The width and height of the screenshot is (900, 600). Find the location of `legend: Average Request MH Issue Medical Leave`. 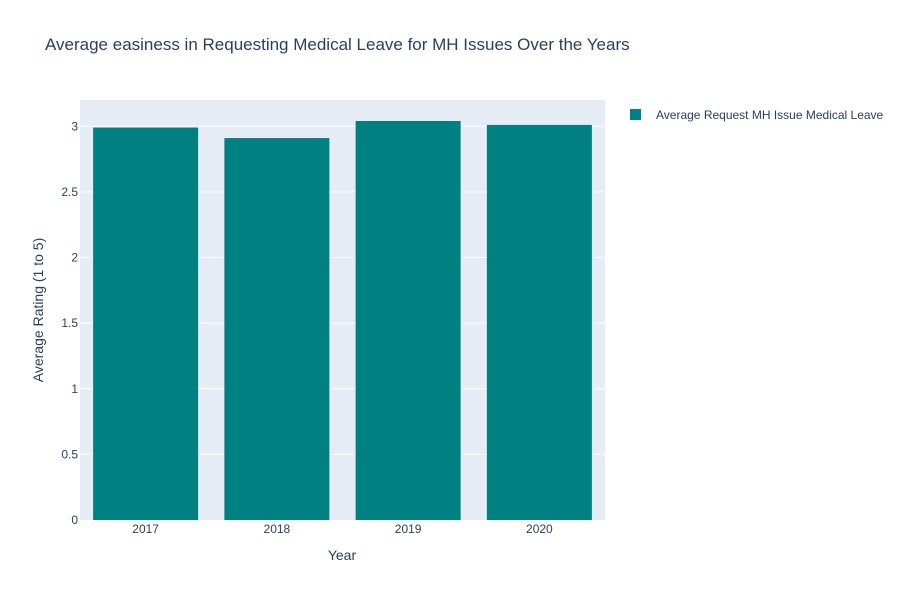

legend: Average Request MH Issue Medical Leave is located at coordinates (757, 115).